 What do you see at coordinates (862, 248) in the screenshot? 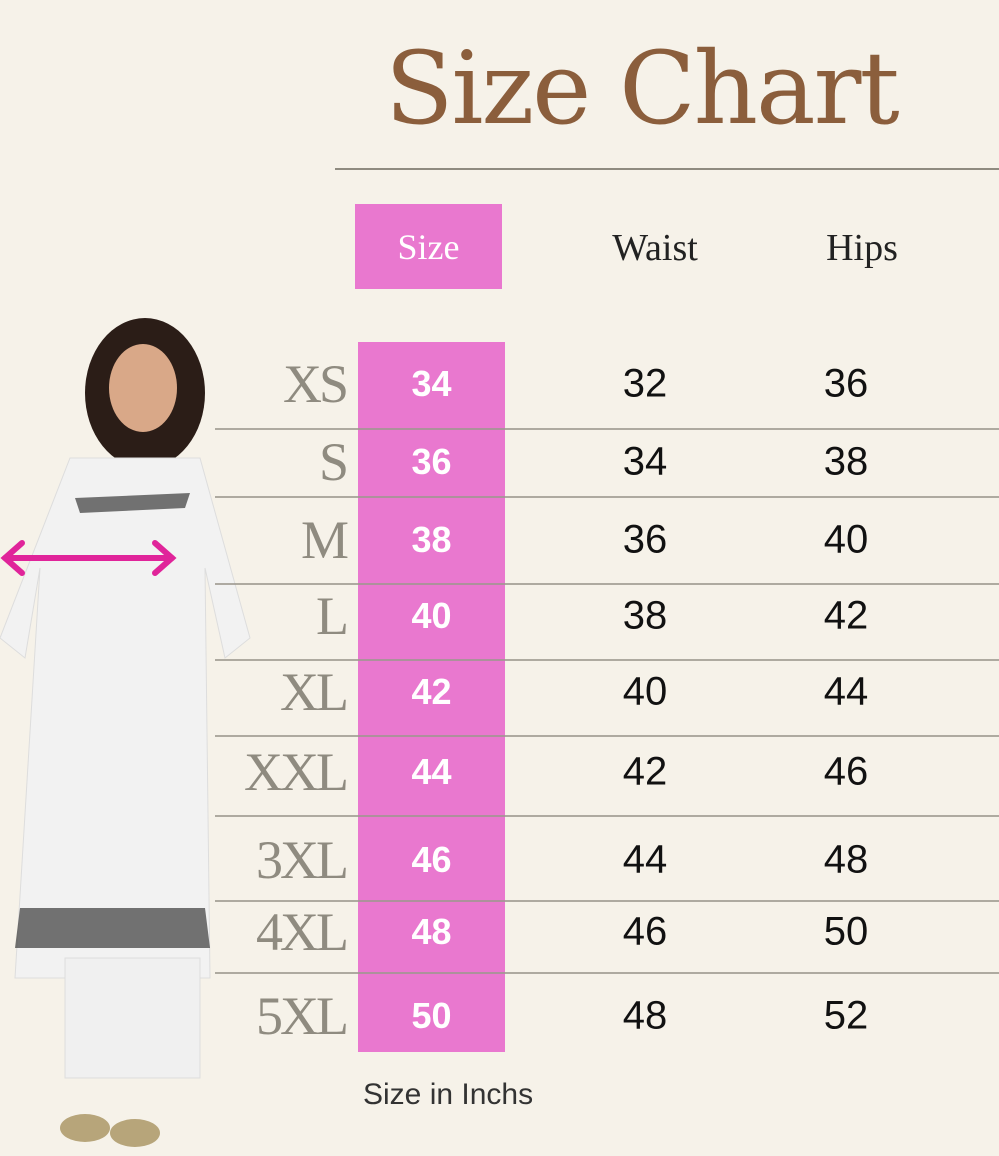
I see `header-hips: Hips` at bounding box center [862, 248].